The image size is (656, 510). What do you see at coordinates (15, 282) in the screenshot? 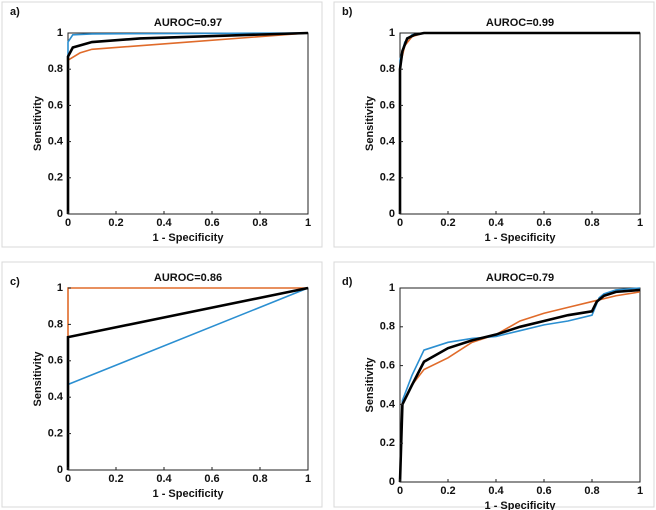
I see `panel-label: c)` at bounding box center [15, 282].